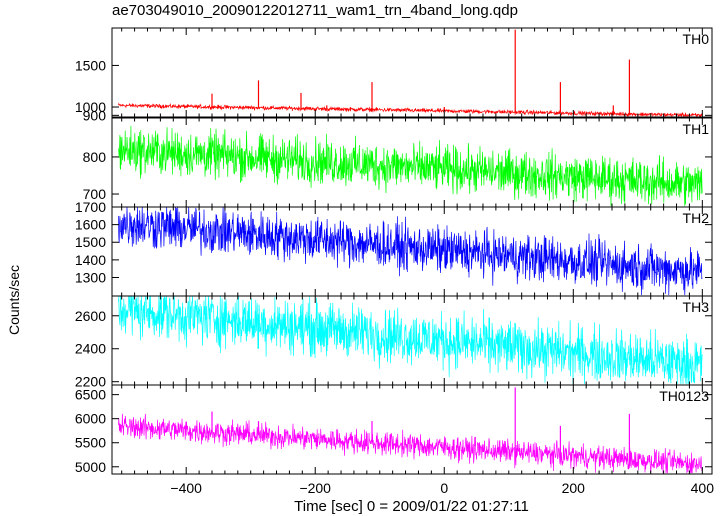  What do you see at coordinates (90, 395) in the screenshot?
I see `y-tick-label: 6500` at bounding box center [90, 395].